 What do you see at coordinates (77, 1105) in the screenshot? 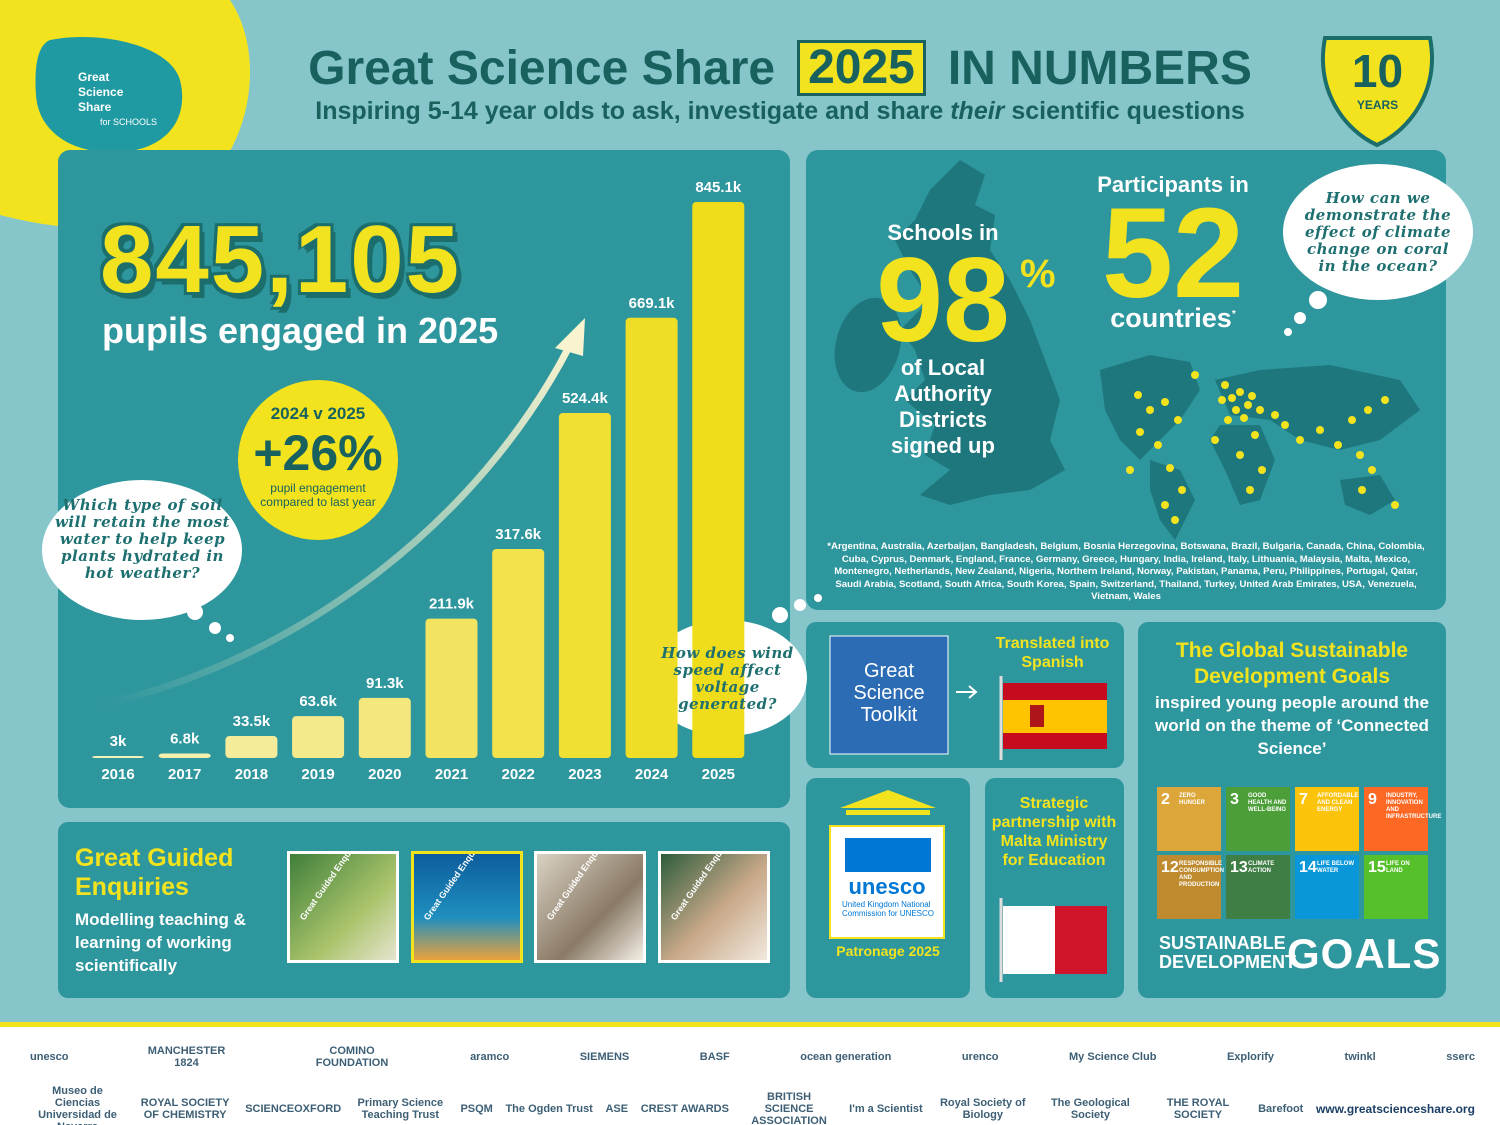
I see `partner-logo: Museo de Ciencias Universidad de Navarra` at bounding box center [77, 1105].